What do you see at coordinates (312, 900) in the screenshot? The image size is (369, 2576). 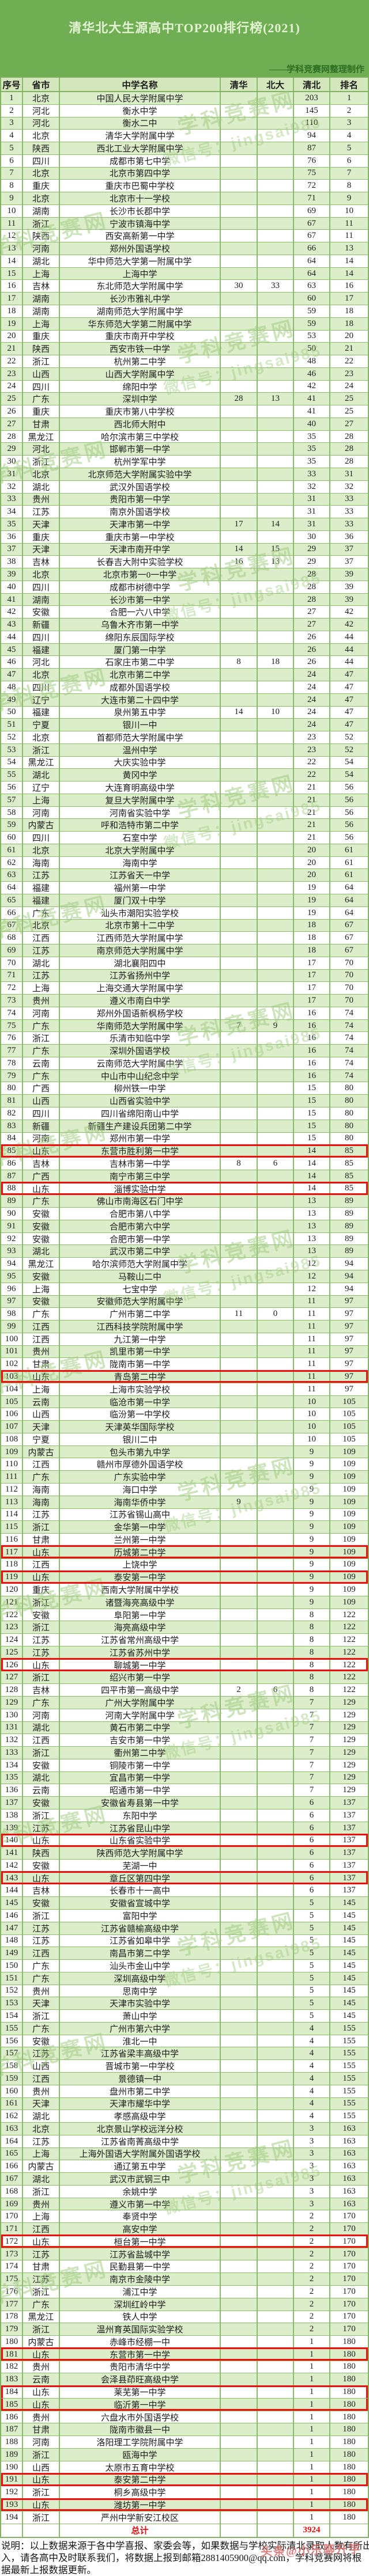 I see `cell-qingbei-count: 19` at bounding box center [312, 900].